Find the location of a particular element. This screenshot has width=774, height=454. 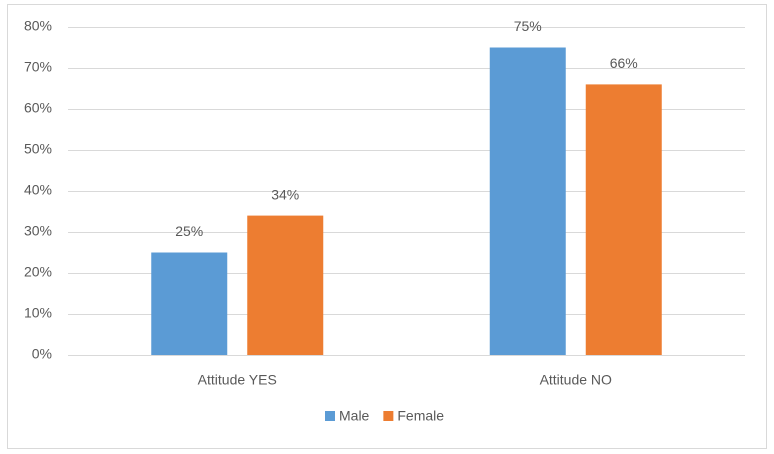

value-label: 34% is located at coordinates (285, 194).